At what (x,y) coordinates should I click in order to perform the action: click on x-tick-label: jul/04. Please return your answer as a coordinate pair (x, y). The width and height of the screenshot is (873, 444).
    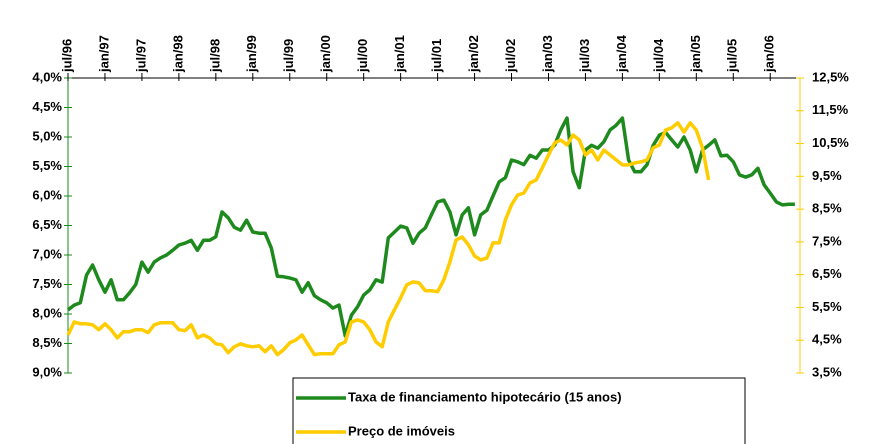
    Looking at the image, I should click on (658, 55).